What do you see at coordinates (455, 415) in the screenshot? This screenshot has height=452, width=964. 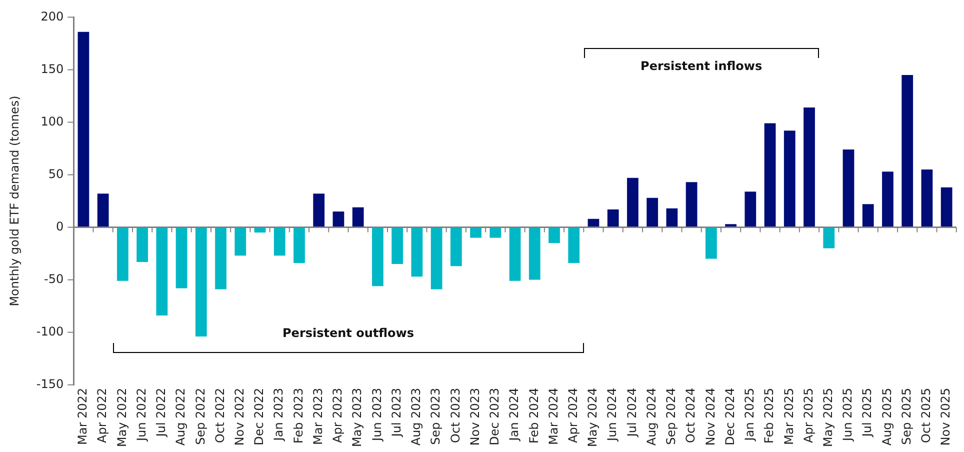 I see `x-tick-label: Oct 2023` at bounding box center [455, 415].